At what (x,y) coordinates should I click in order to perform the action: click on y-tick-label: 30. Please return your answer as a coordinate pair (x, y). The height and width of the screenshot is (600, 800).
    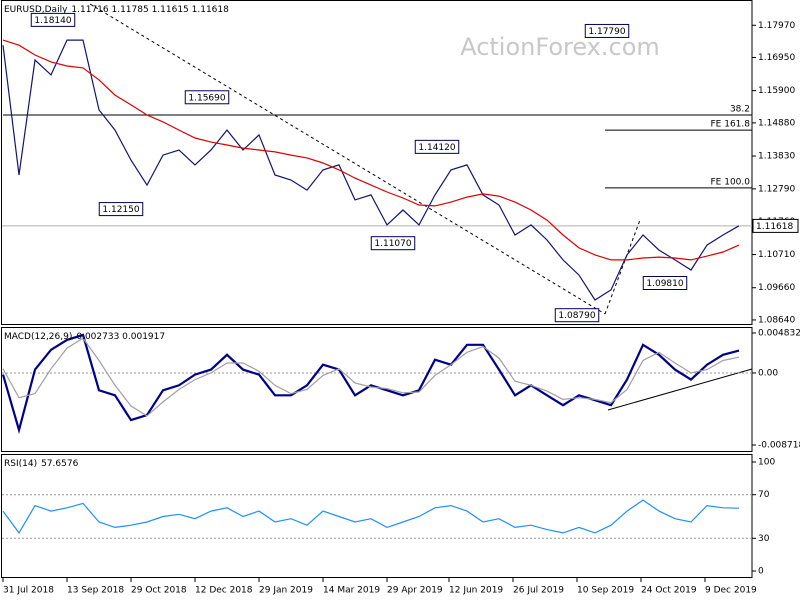
    Looking at the image, I should click on (764, 539).